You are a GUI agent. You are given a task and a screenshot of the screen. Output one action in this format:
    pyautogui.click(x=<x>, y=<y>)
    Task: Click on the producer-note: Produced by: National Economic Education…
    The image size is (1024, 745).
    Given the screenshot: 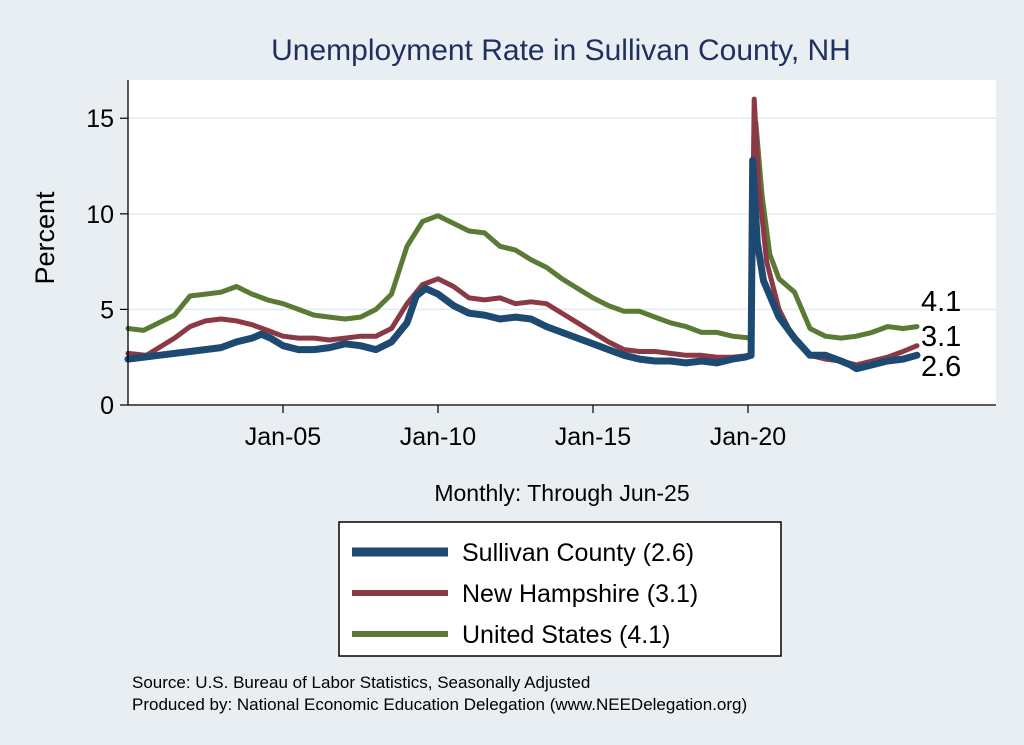 What is the action you would take?
    pyautogui.click(x=439, y=704)
    